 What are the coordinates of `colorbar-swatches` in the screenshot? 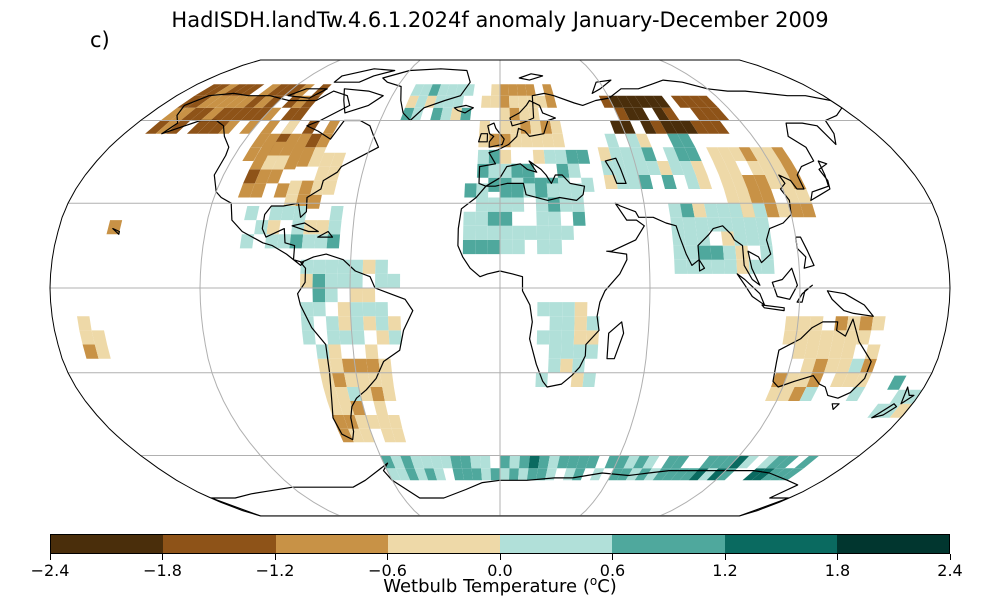 It's located at (500, 544).